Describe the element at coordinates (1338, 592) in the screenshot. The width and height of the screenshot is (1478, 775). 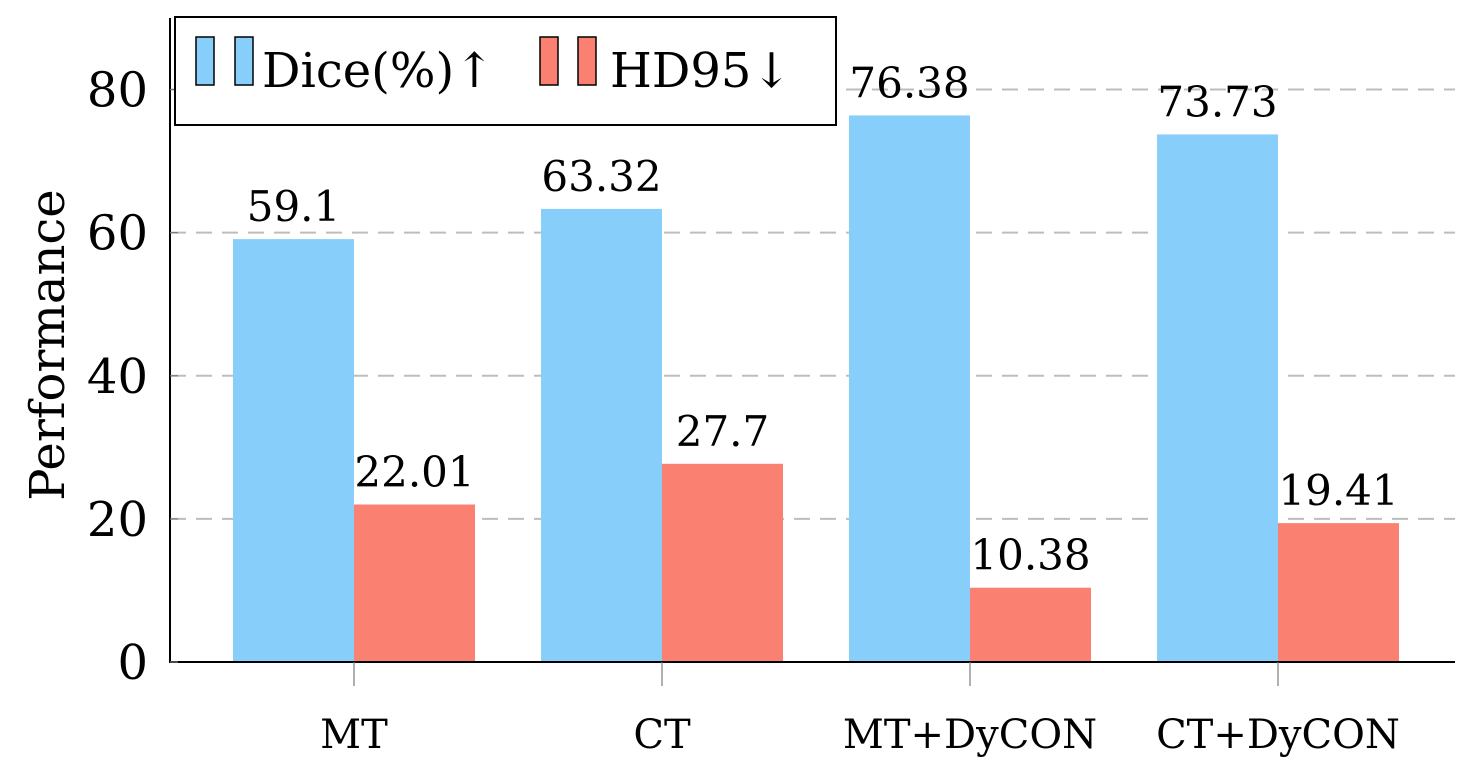
I see `bar-hd95-ct-dycon` at that location.